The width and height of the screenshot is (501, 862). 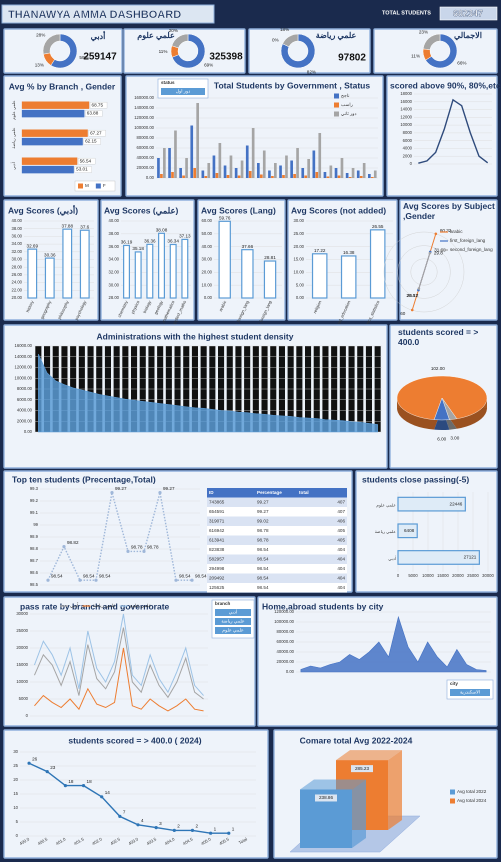 I want to click on legend-label: F, so click(x=104, y=185).